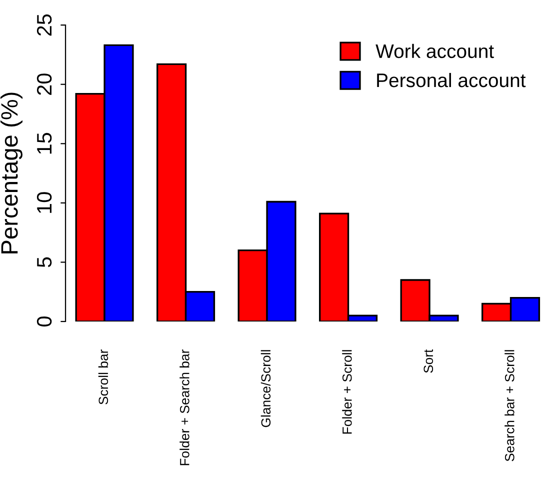 The image size is (546, 482). Describe the element at coordinates (265, 389) in the screenshot. I see `x-tick-label: Glance/Scroll` at that location.